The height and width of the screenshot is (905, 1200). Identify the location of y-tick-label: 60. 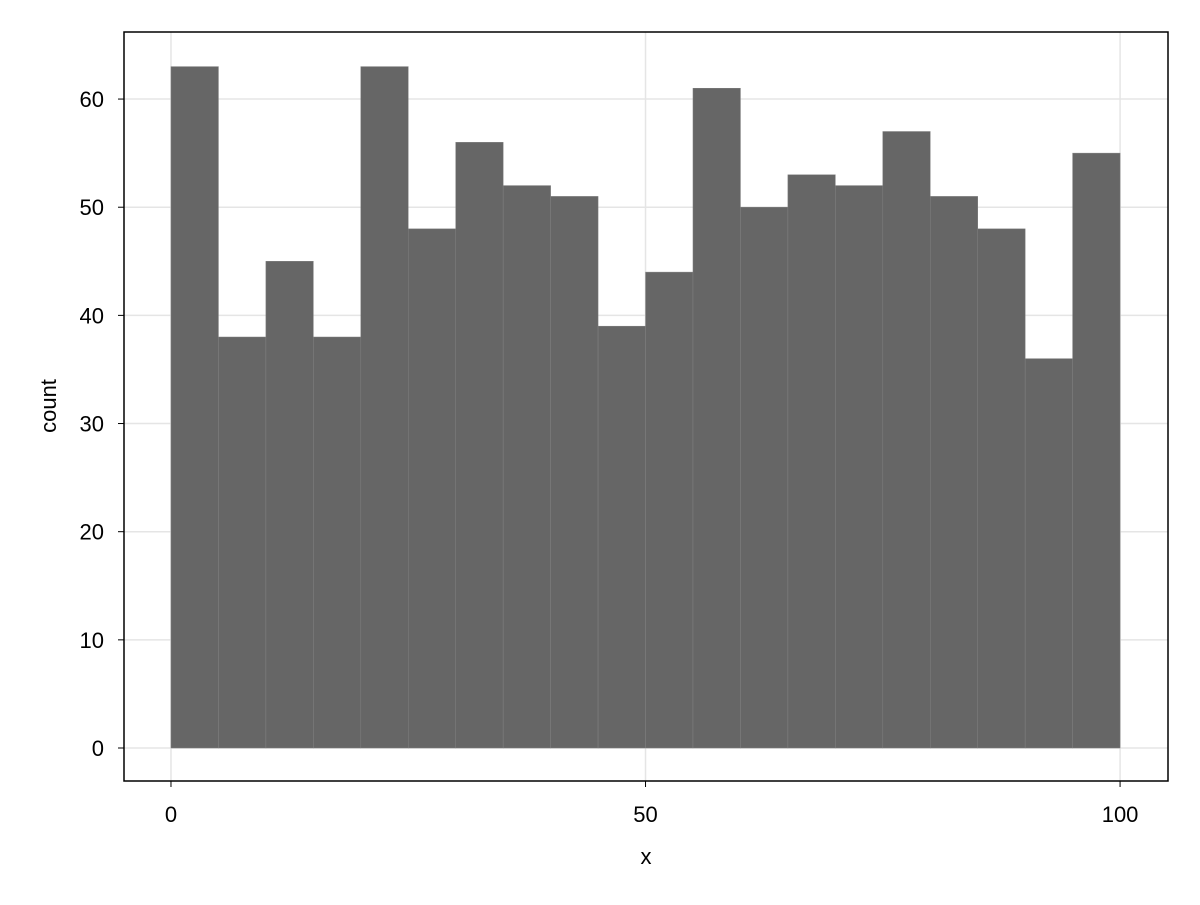
(92, 99).